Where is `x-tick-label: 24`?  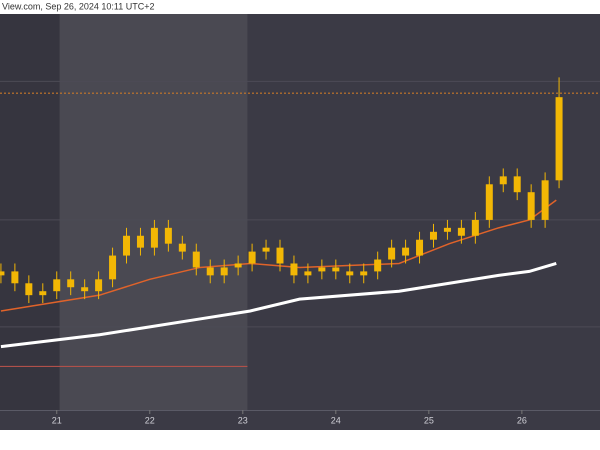 x-tick-label: 24 is located at coordinates (336, 420).